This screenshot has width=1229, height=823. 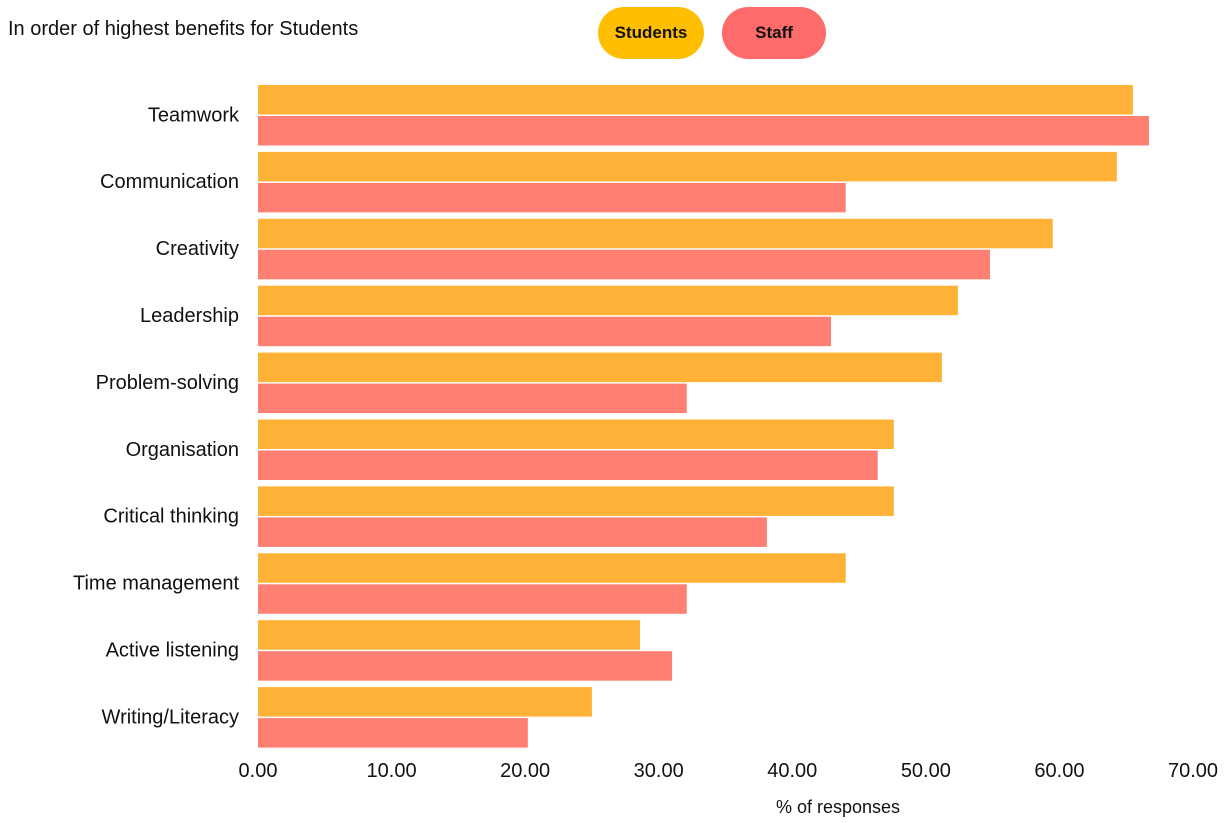 I want to click on category-label-0: Teamwork, so click(x=194, y=115).